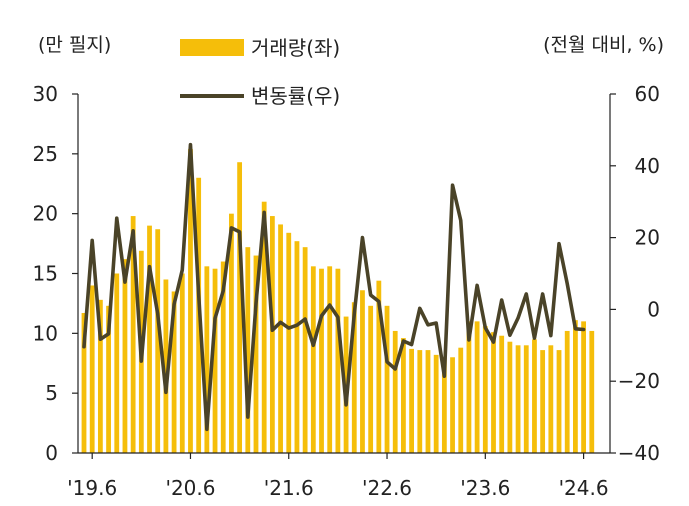 The width and height of the screenshot is (689, 506). Describe the element at coordinates (289, 488) in the screenshot. I see `x-tick-label: '21.6` at that location.